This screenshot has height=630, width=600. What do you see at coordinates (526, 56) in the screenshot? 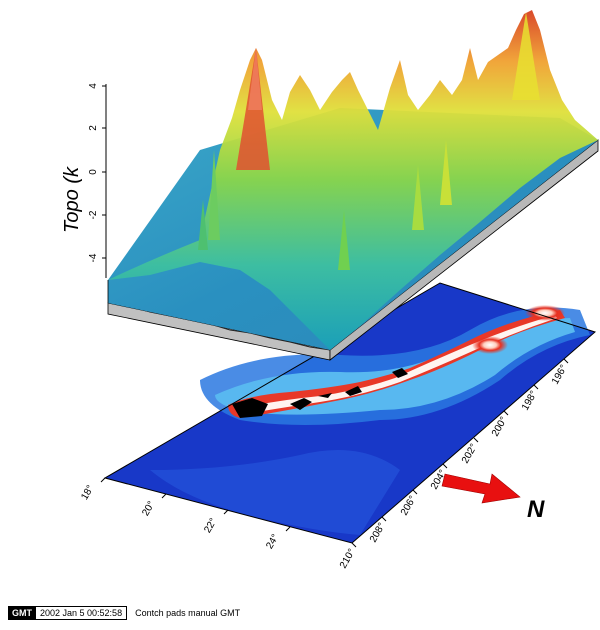
I see `east-peak` at bounding box center [526, 56].